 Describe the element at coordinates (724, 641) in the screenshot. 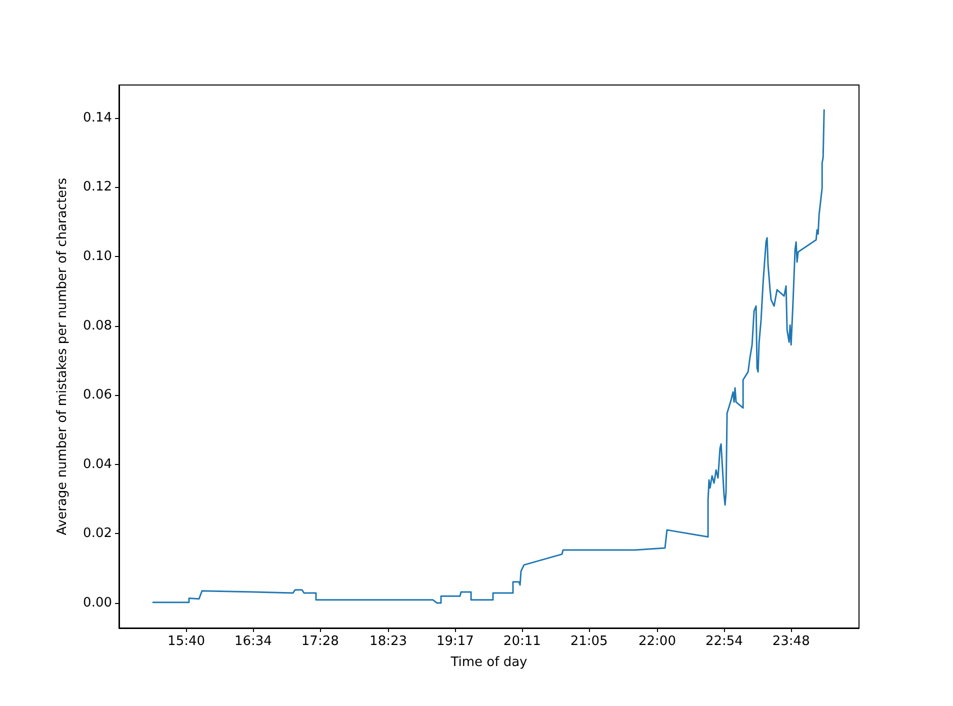

I see `x-tick-label: 22:54` at that location.